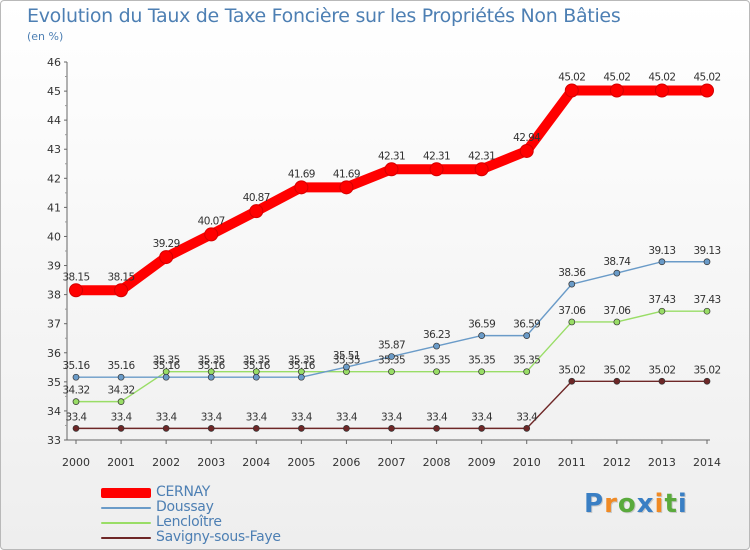 The width and height of the screenshot is (750, 550). I want to click on y-tick-label: 33, so click(54, 440).